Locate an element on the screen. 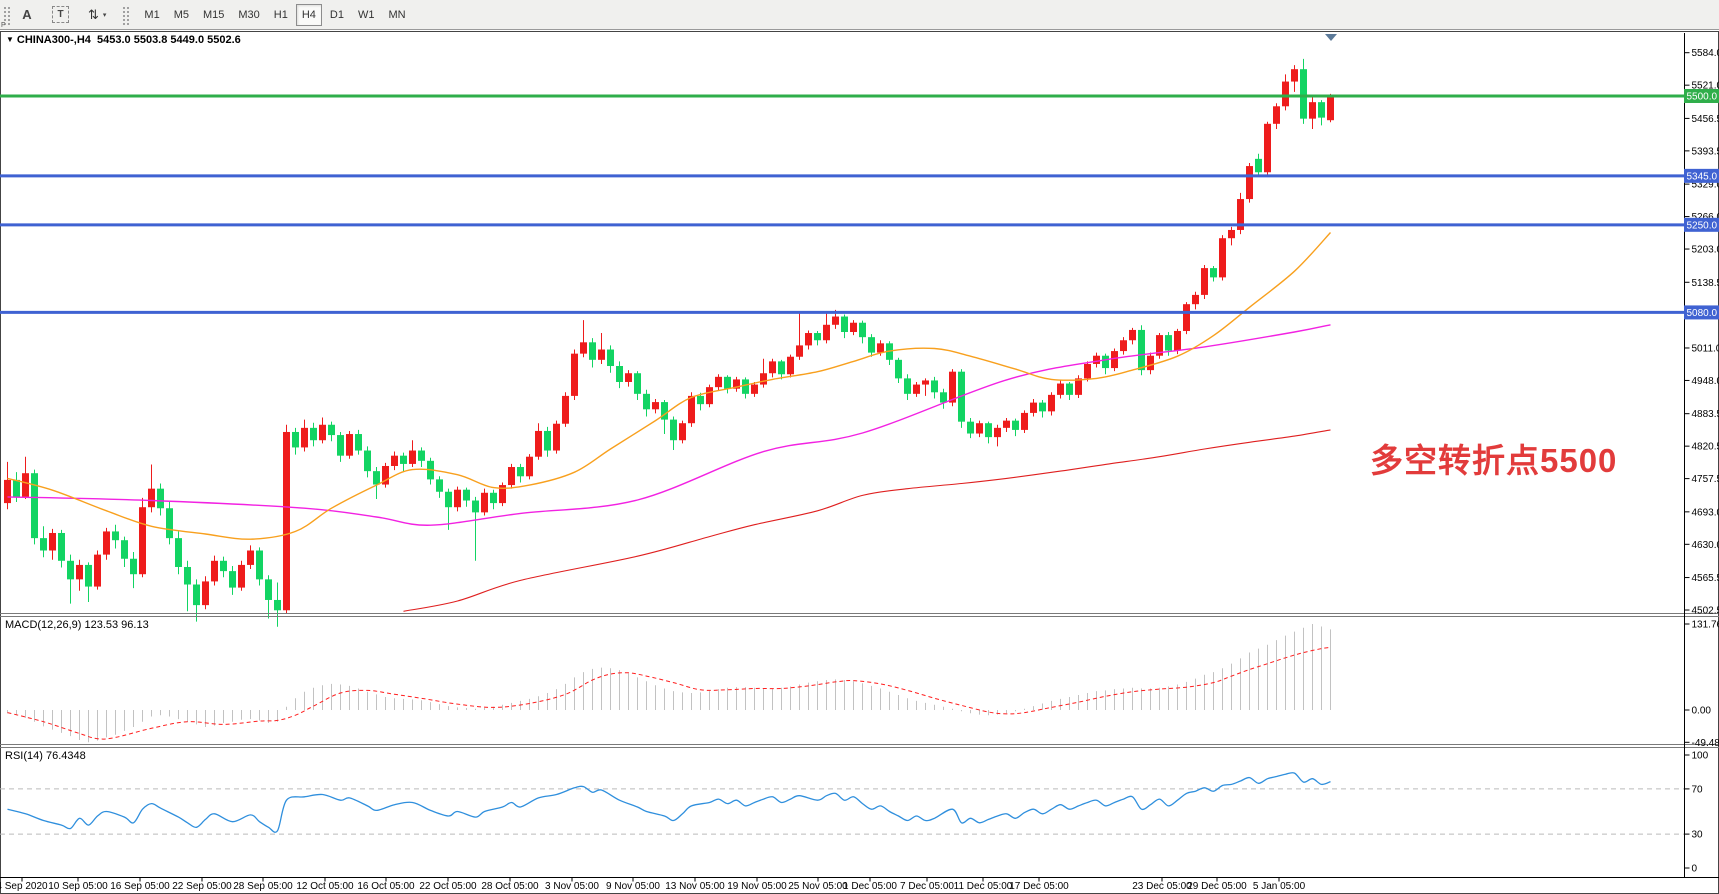  price-tick-label: 4502.5 is located at coordinates (1705, 611).